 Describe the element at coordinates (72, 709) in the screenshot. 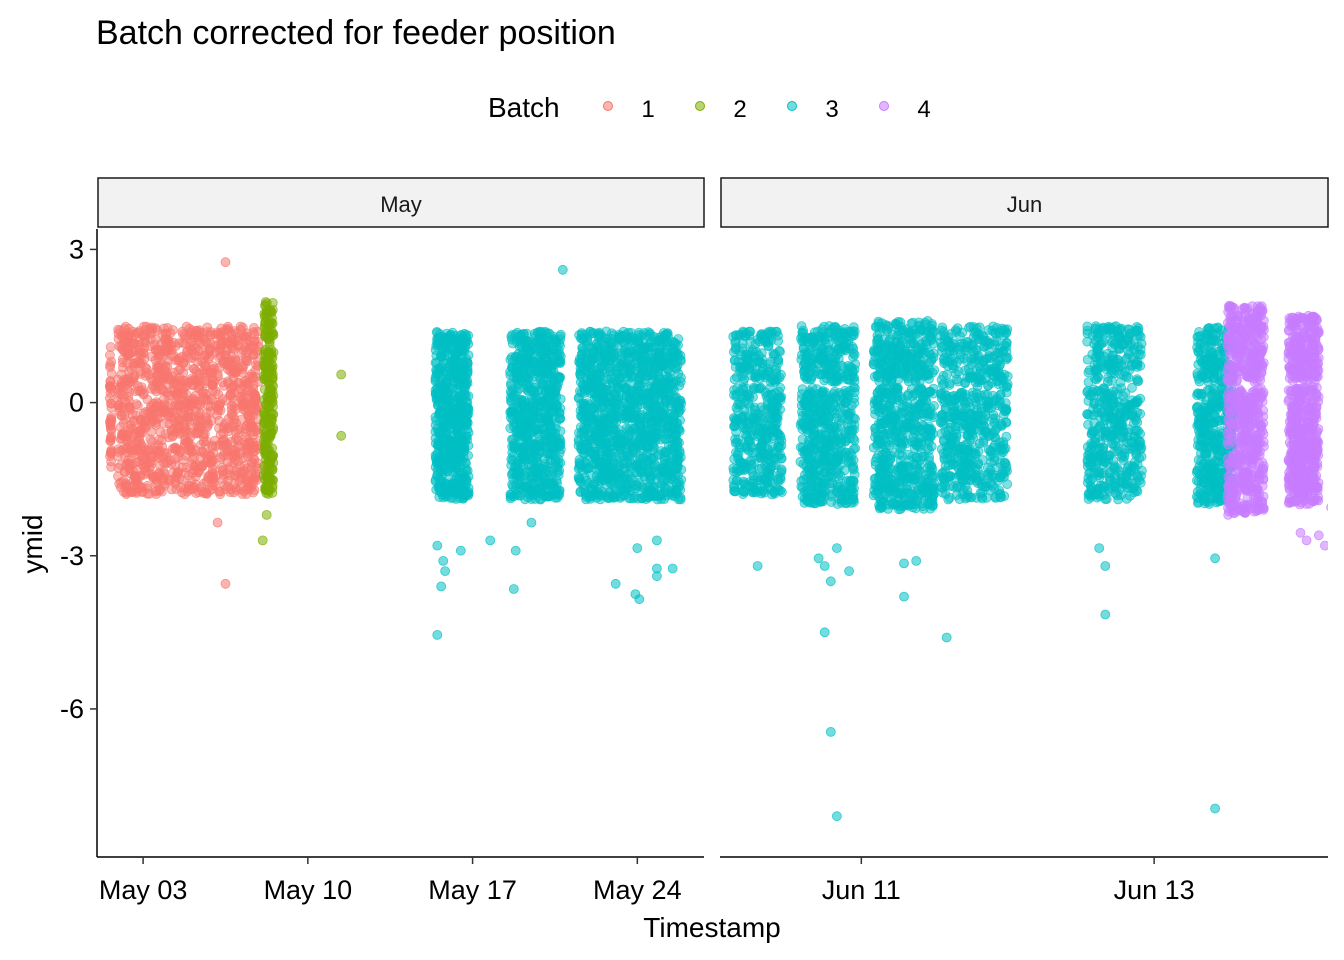

I see `y-tick-label: -6` at that location.